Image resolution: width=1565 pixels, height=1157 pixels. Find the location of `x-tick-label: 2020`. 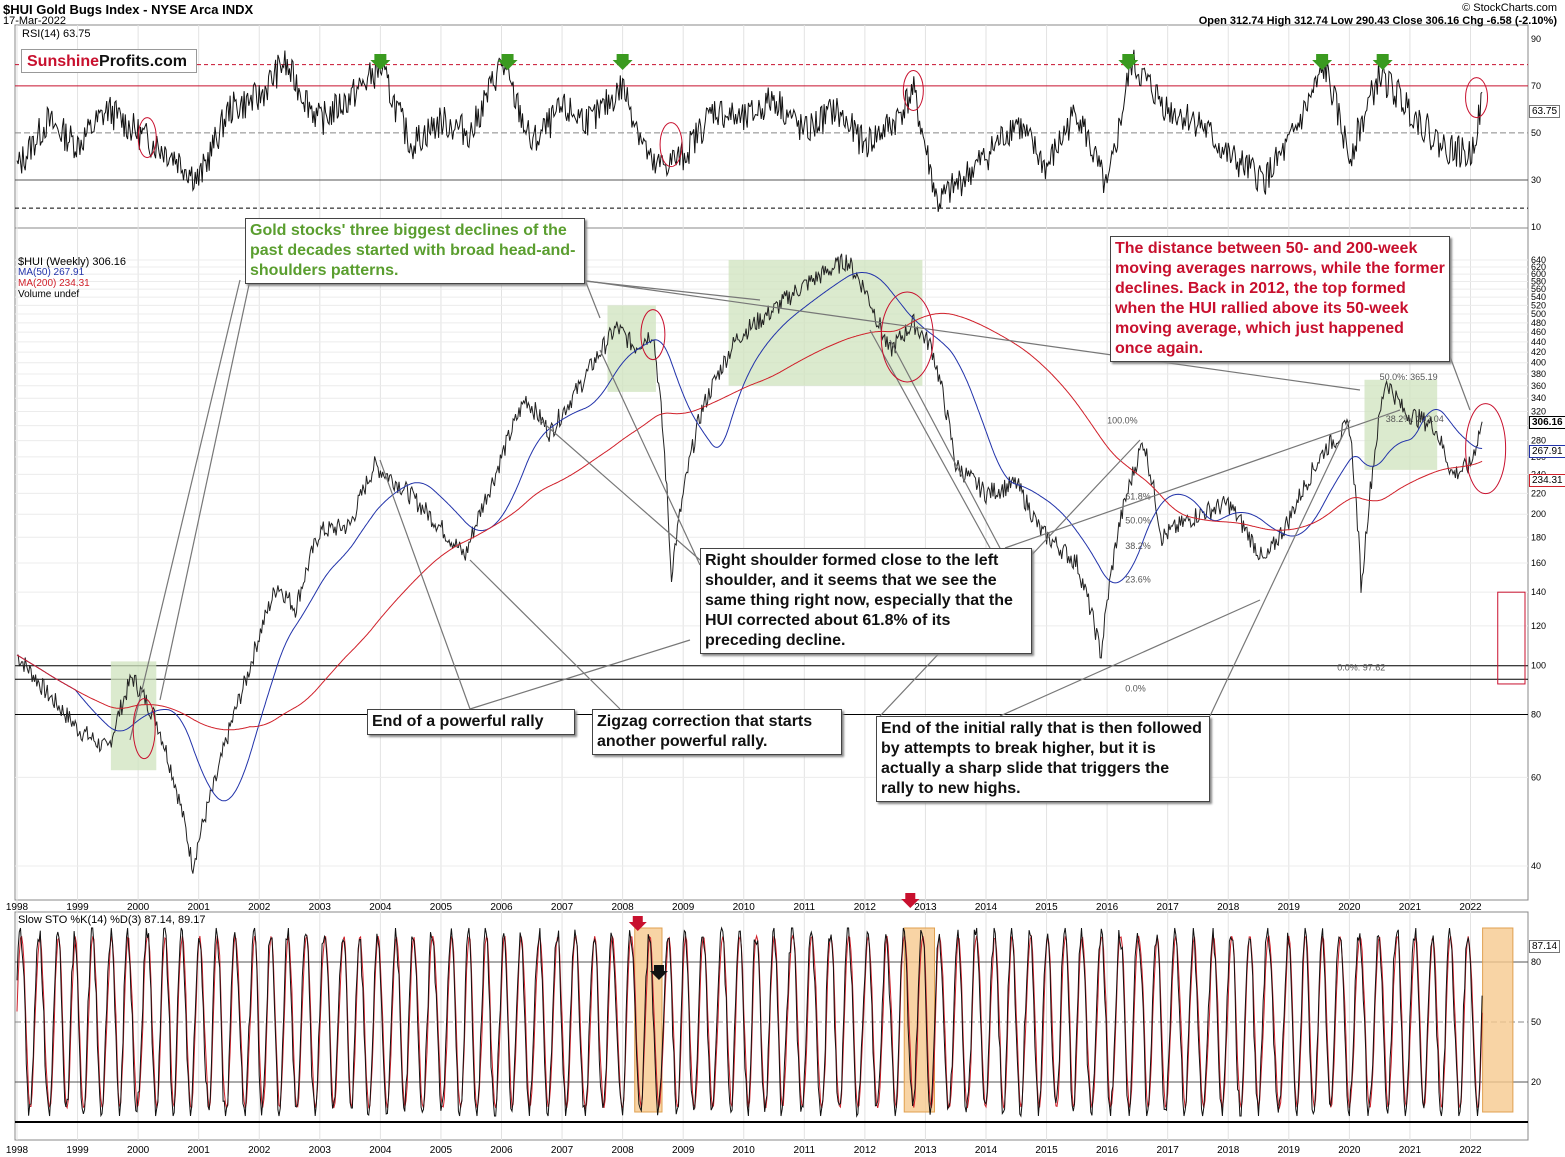

x-tick-label: 2020 is located at coordinates (1349, 907).